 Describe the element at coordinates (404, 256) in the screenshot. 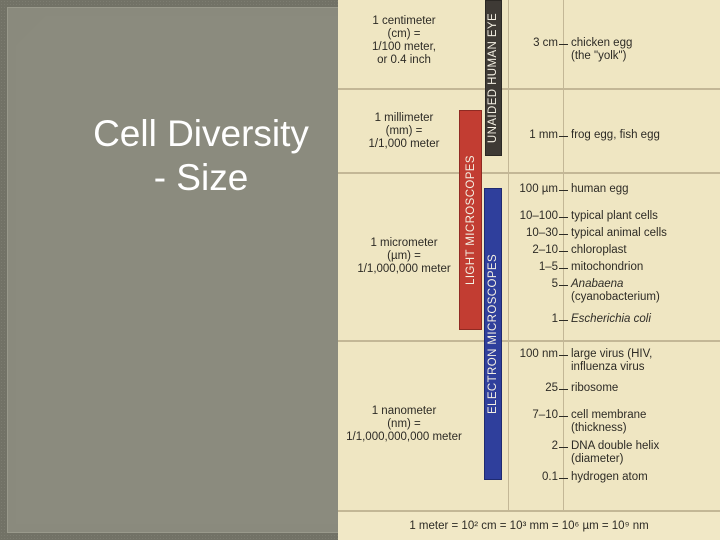

I see `unit-micrometer: 1 micrometer (µm) = 1/1,000,000 meter` at that location.